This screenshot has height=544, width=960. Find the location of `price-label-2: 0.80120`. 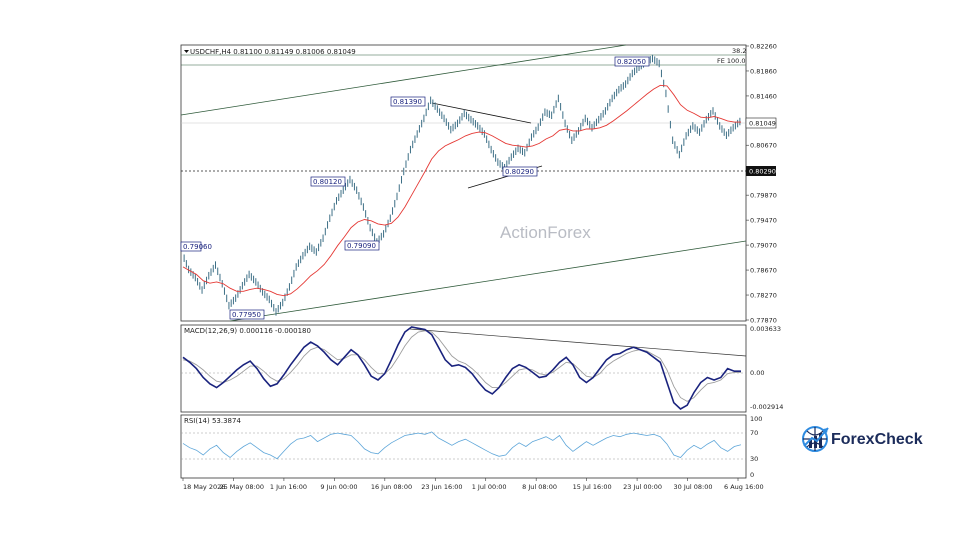

price-label-2: 0.80120 is located at coordinates (328, 181).